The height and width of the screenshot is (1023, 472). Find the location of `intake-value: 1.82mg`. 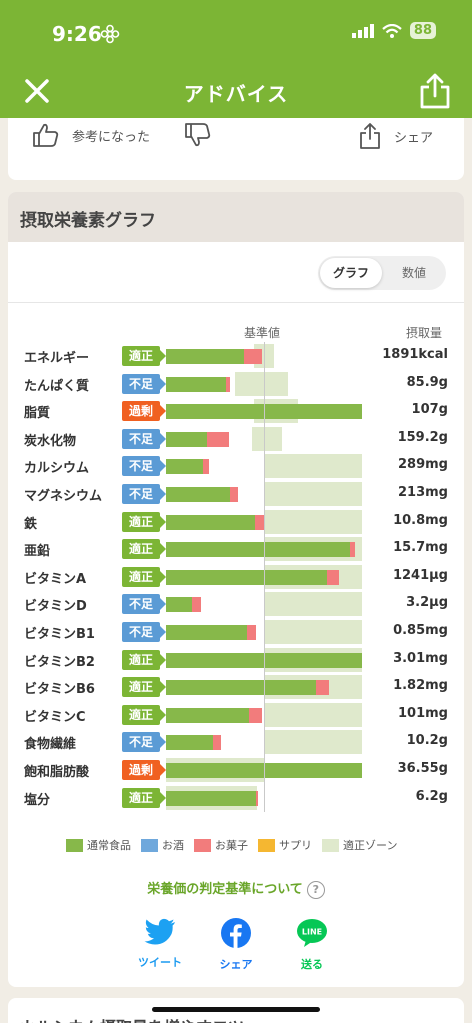

intake-value: 1.82mg is located at coordinates (420, 686).